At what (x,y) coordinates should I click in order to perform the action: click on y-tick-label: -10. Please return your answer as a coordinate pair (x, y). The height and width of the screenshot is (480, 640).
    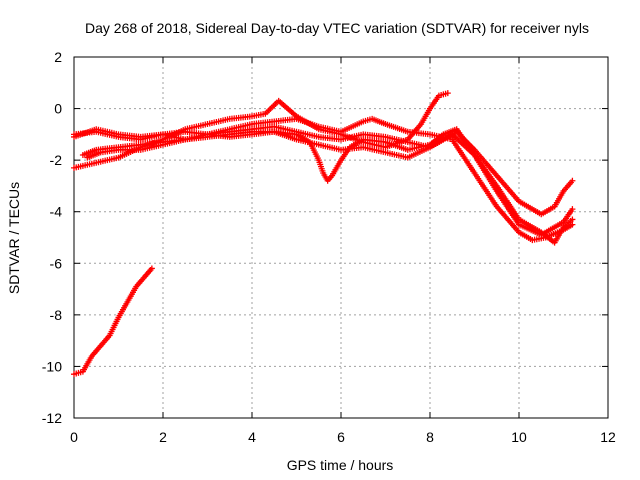
    Looking at the image, I should click on (52, 366).